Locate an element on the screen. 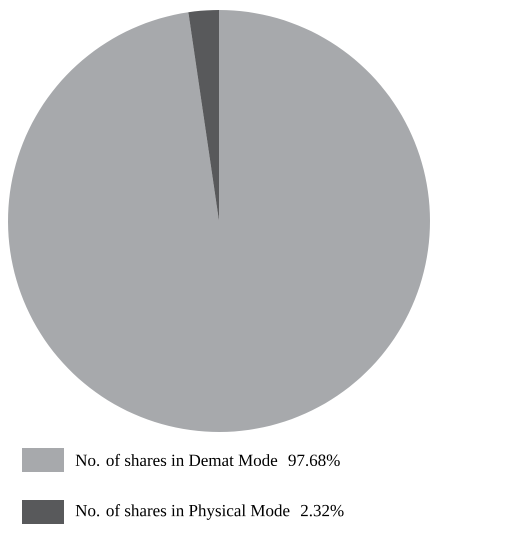 Image resolution: width=531 pixels, height=549 pixels. data-label: 97.68% is located at coordinates (314, 460).